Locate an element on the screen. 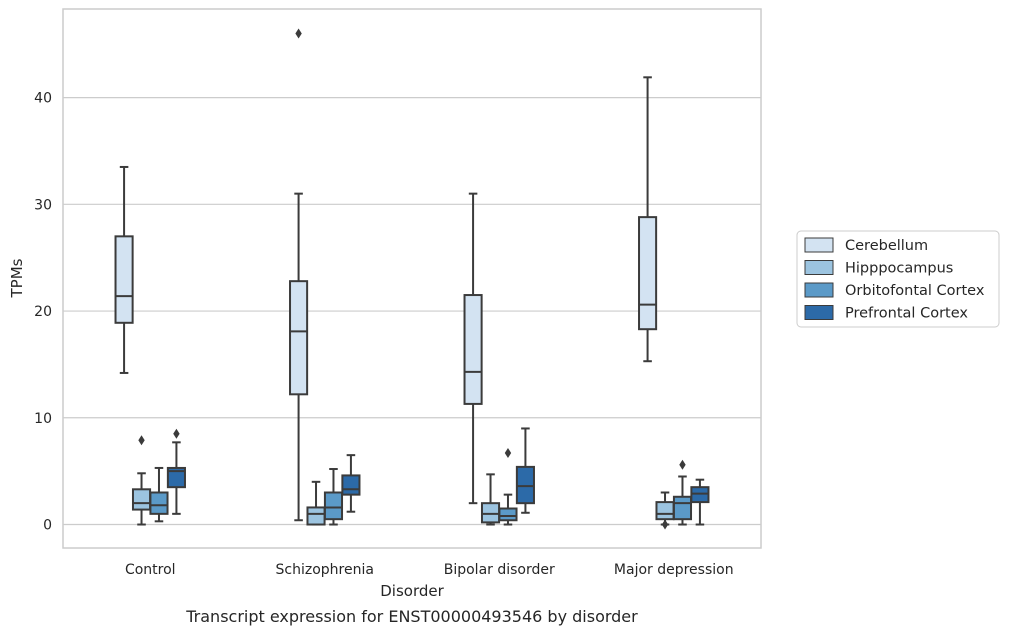 This screenshot has width=1009, height=634. y-tick-label: 20 is located at coordinates (43, 312).